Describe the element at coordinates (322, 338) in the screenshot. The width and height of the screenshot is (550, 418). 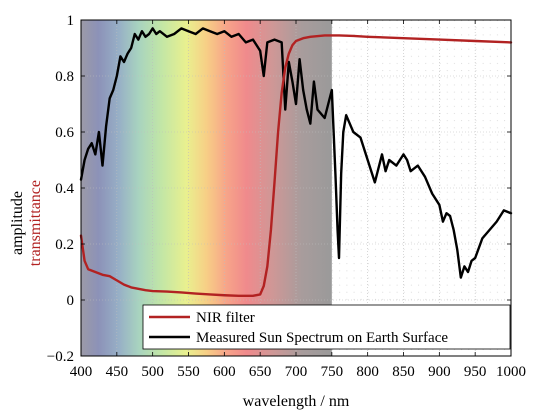
I see `legend-label-sun-spectrum: Measured Sun Spectrum on Earth Surface` at that location.